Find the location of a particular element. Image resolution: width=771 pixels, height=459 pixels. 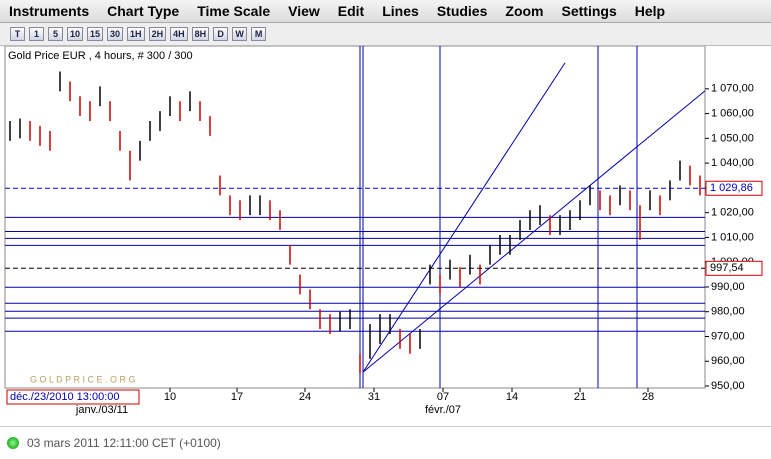

x-tick-label: 21 is located at coordinates (580, 397).